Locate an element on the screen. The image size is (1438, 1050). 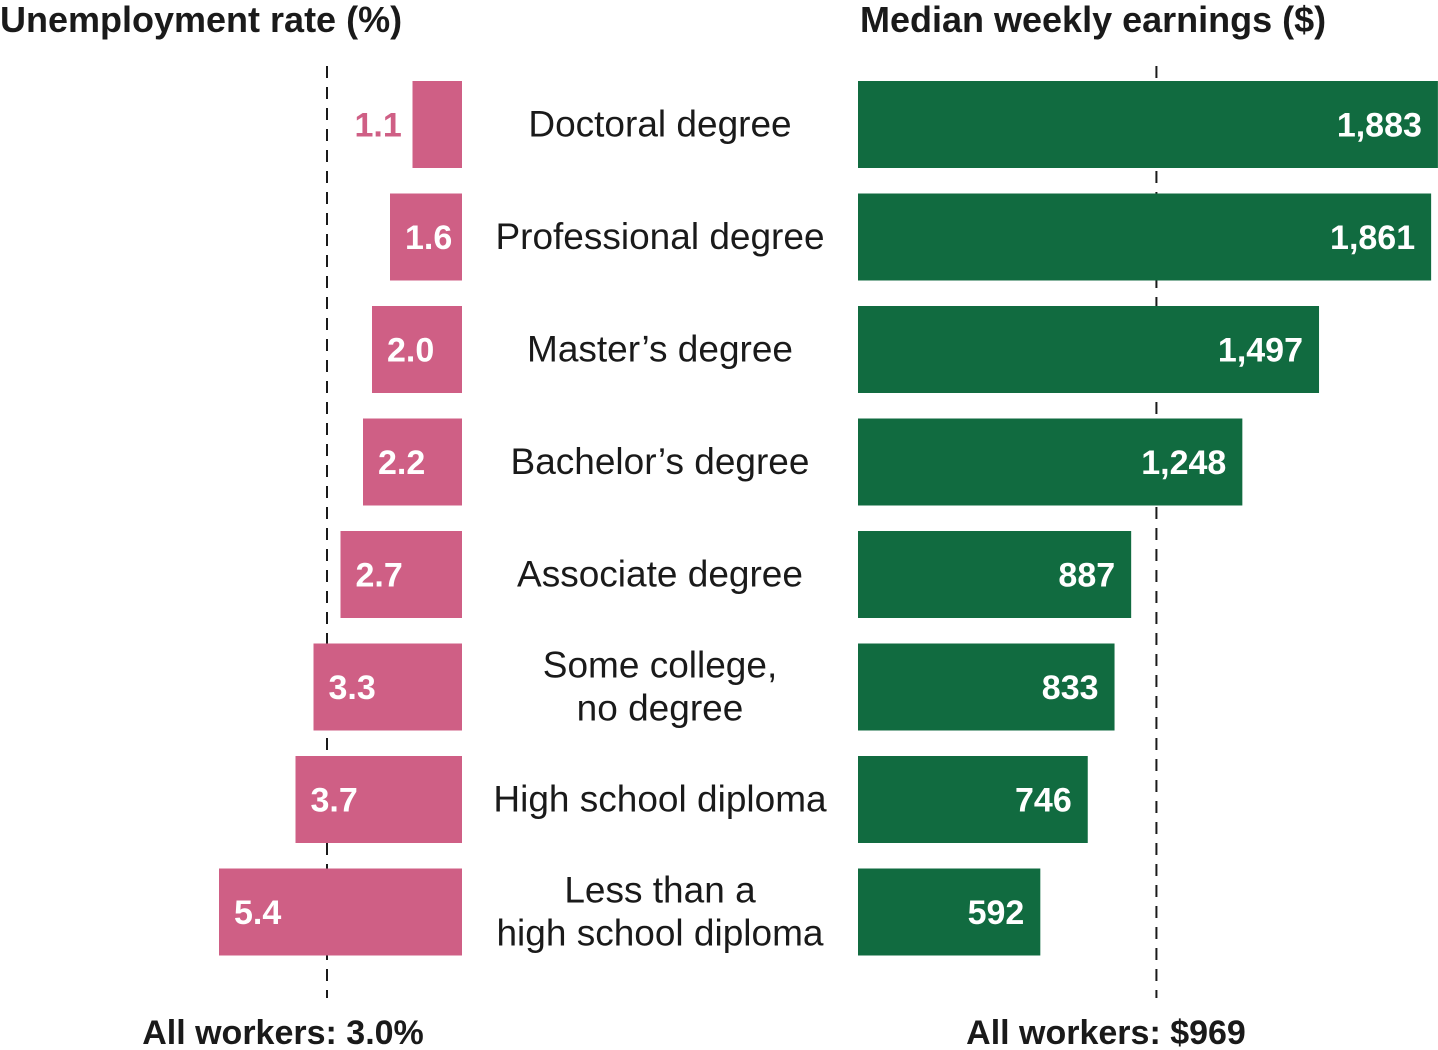
category-label: Some college, no degree is located at coordinates (660, 687).